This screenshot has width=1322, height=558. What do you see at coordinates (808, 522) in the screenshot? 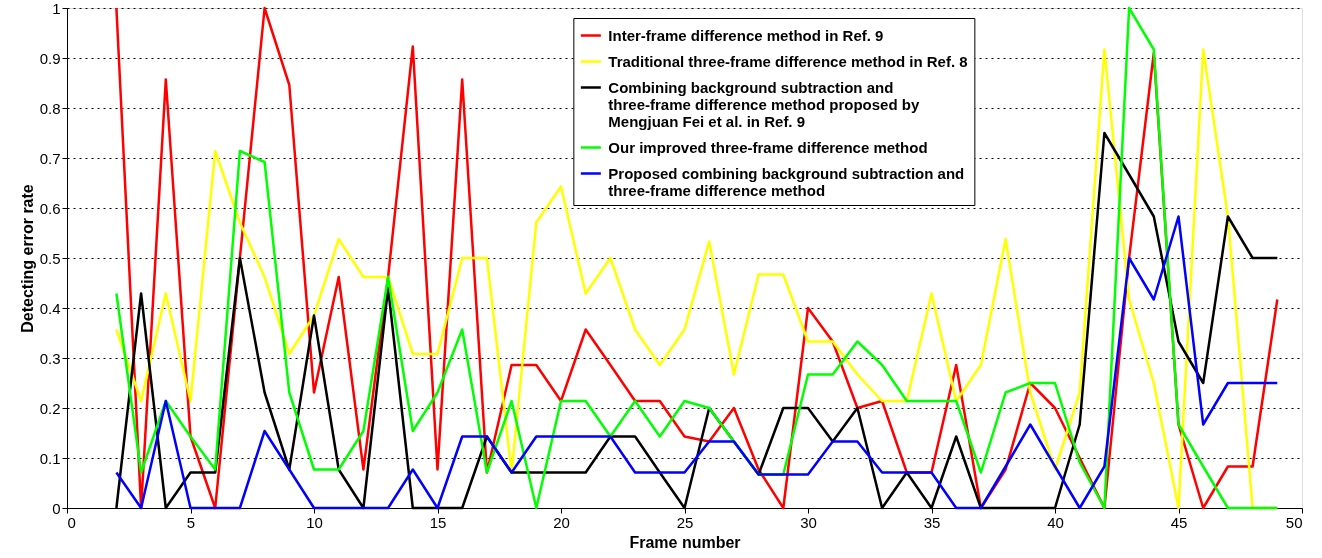
I see `x-tick-label: 30` at bounding box center [808, 522].